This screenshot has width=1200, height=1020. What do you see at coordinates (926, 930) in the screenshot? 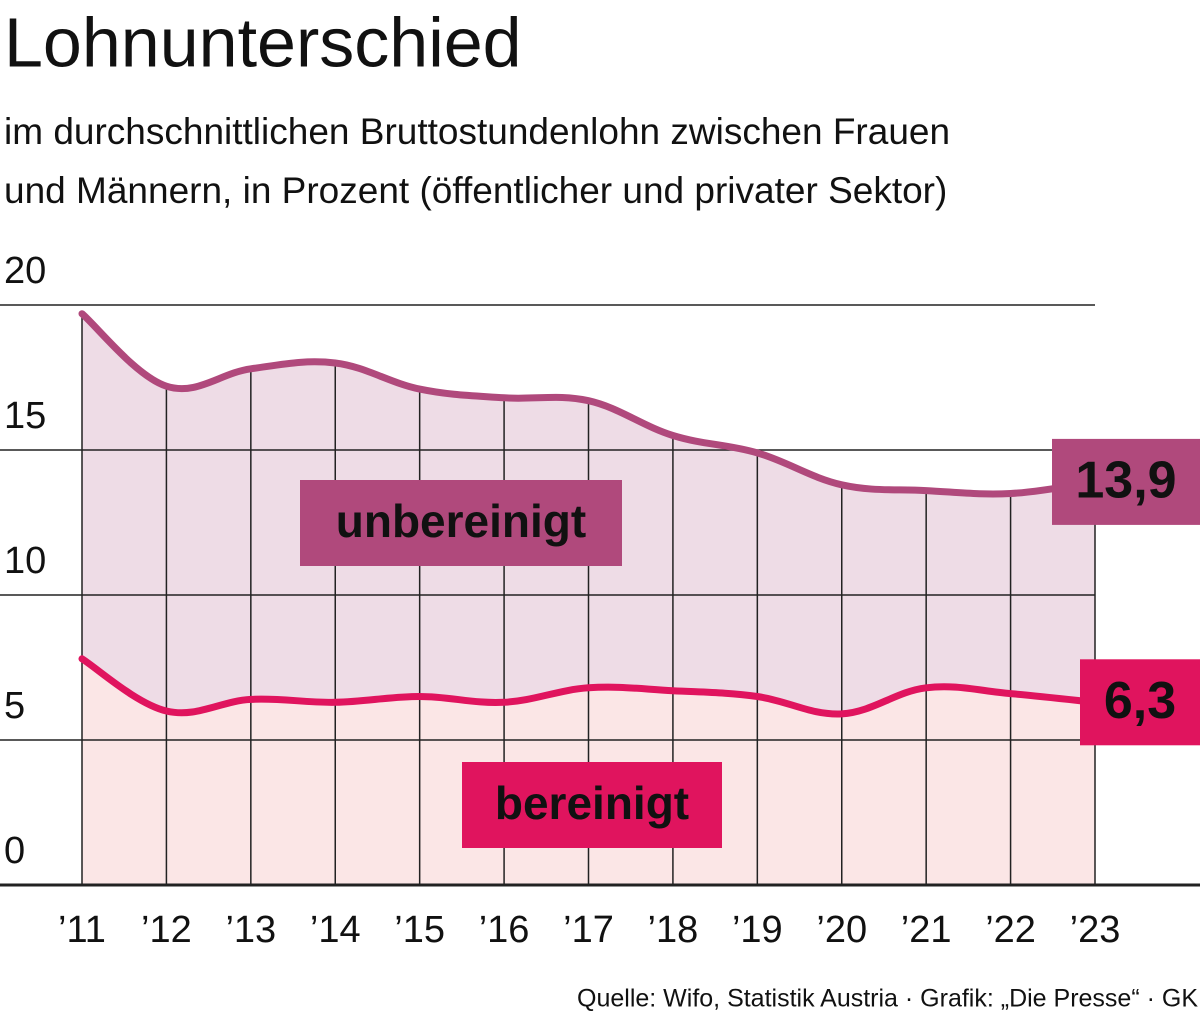
I see `x-tick-label: ’21` at bounding box center [926, 930].